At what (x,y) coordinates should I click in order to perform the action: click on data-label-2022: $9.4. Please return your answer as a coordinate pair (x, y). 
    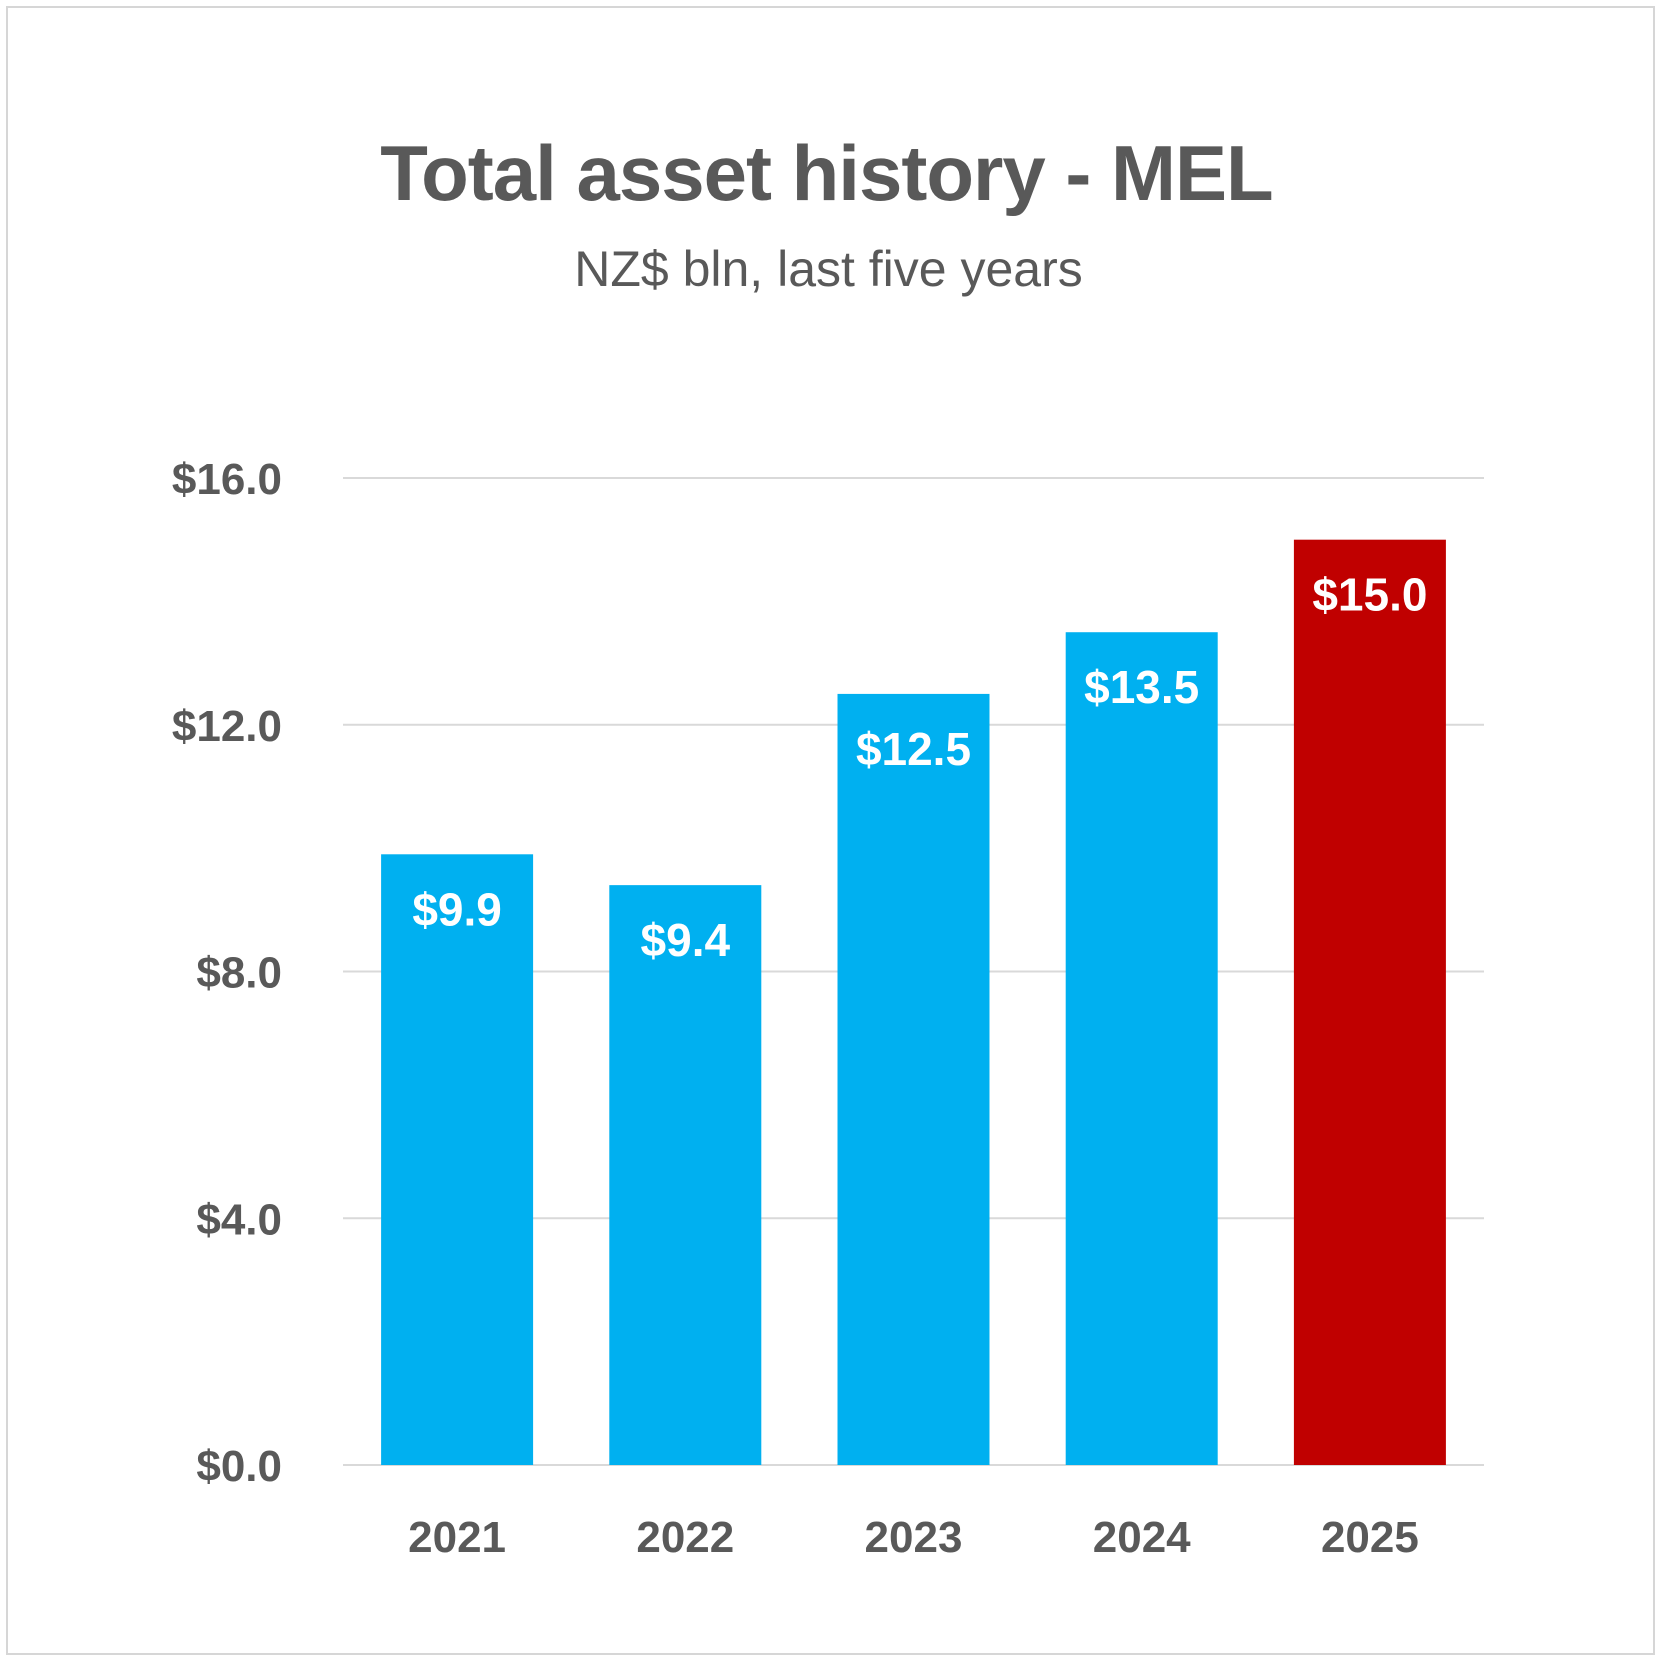
    Looking at the image, I should click on (686, 940).